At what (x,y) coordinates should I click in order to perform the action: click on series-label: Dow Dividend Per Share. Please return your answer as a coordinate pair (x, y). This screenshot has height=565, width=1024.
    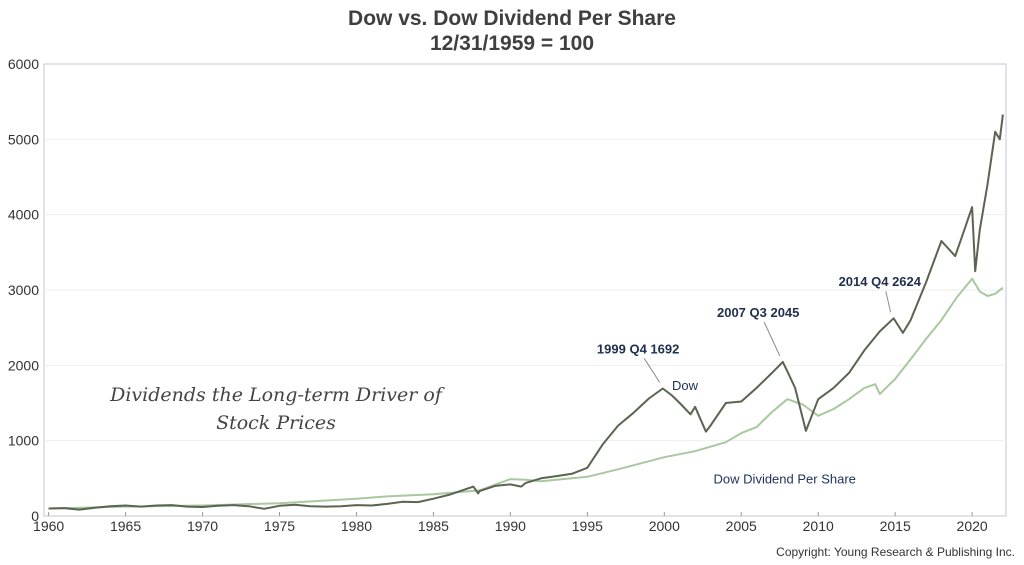
    Looking at the image, I should click on (785, 479).